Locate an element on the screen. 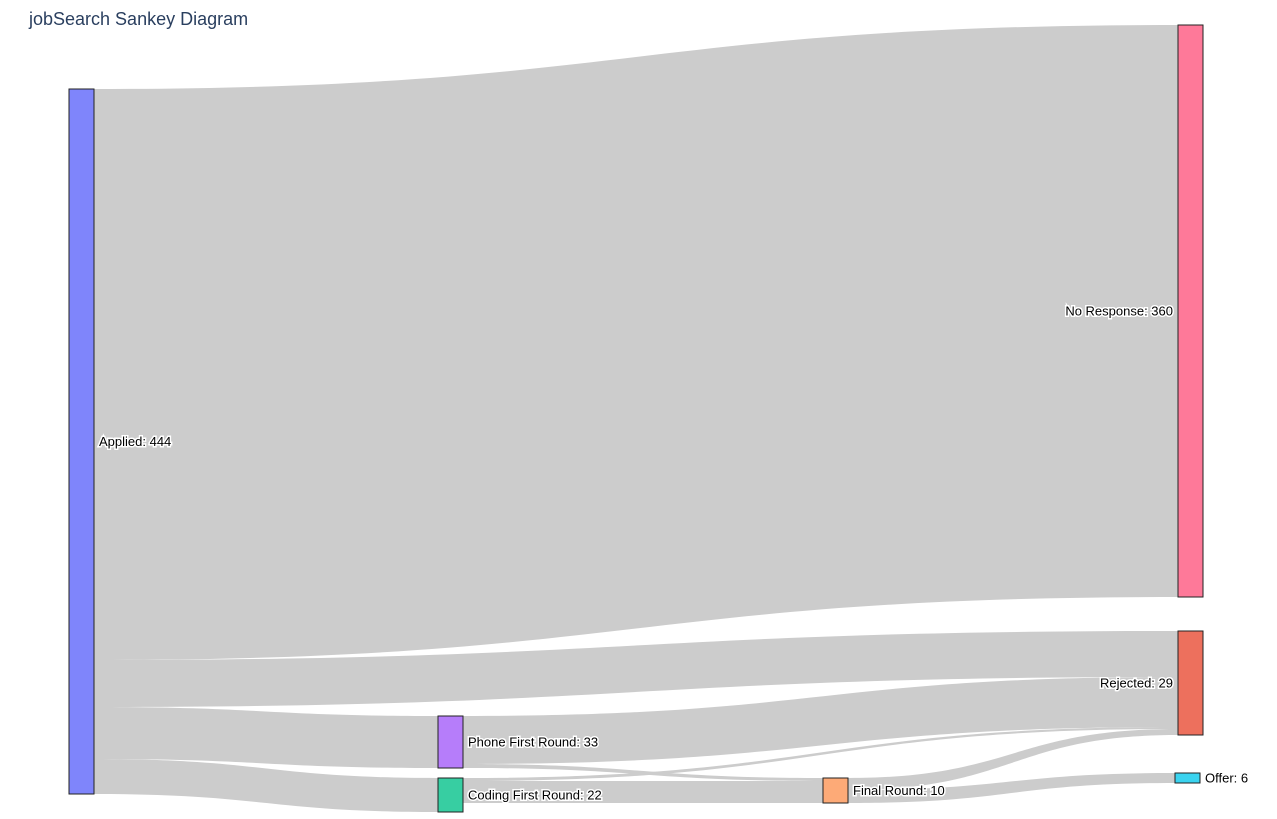 The height and width of the screenshot is (819, 1277). link-applied-to-rejected is located at coordinates (636, 669).